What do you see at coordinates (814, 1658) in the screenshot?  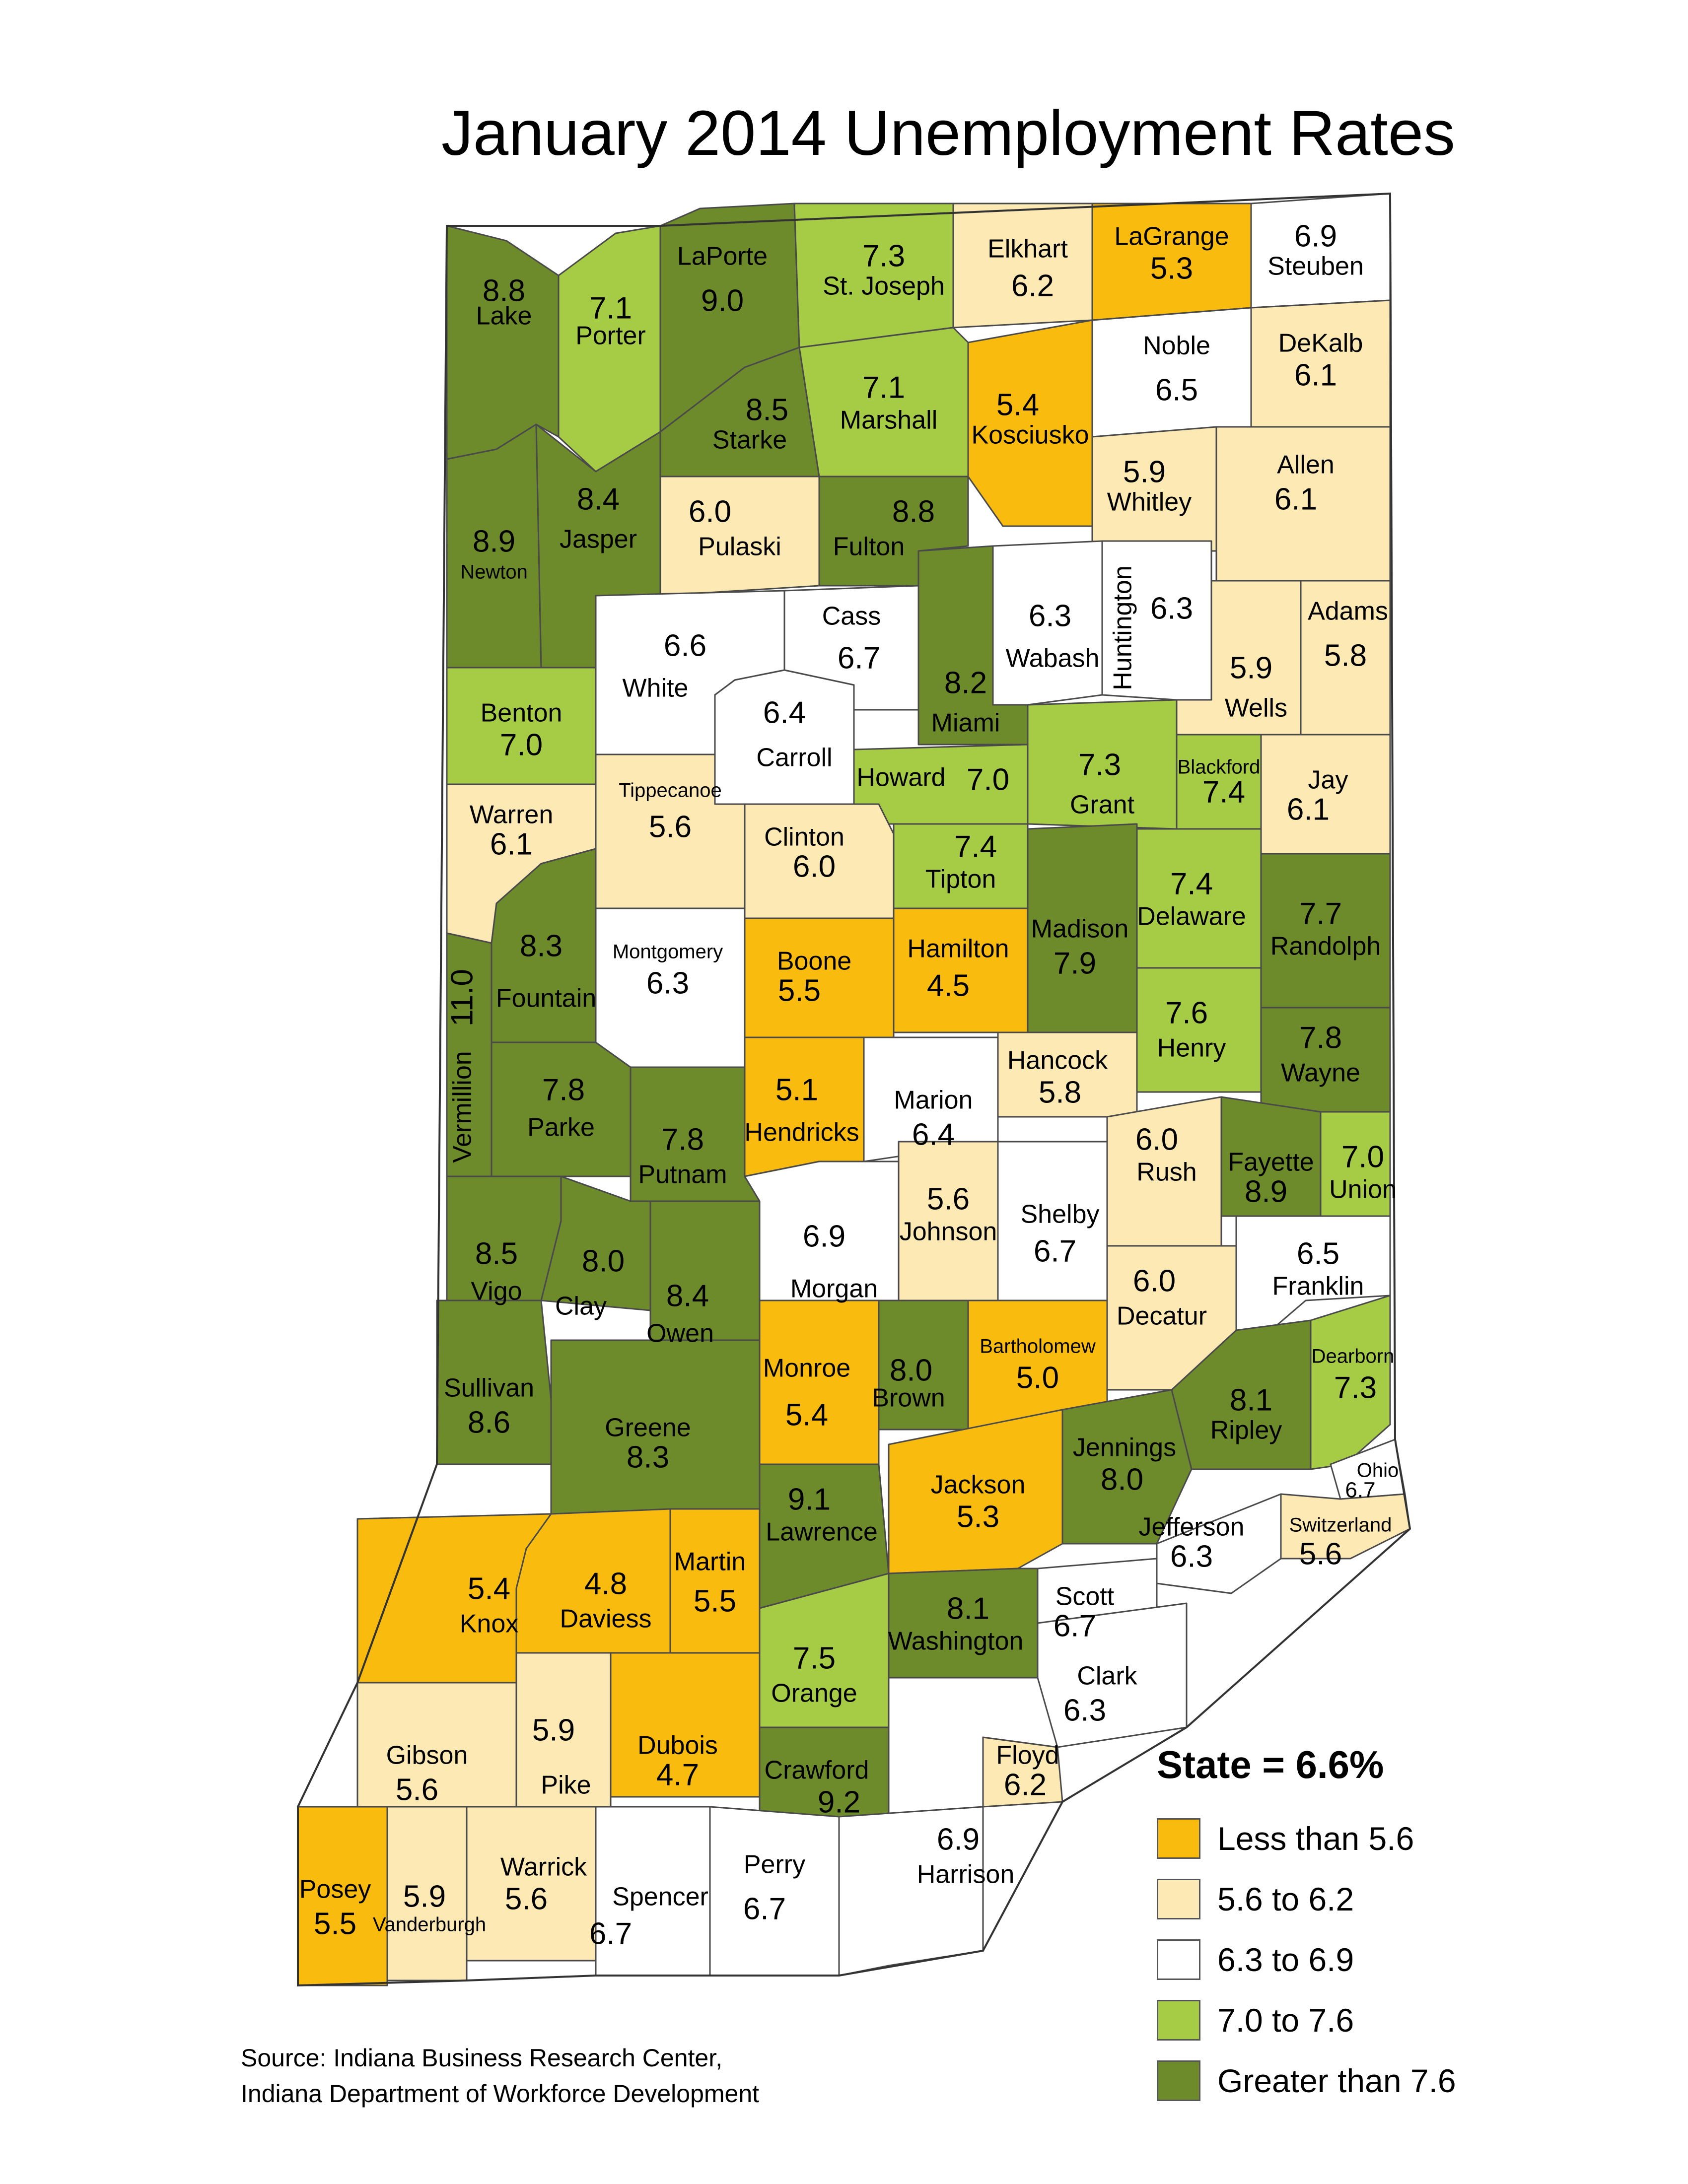 I see `county-rate-label: 7.5` at bounding box center [814, 1658].